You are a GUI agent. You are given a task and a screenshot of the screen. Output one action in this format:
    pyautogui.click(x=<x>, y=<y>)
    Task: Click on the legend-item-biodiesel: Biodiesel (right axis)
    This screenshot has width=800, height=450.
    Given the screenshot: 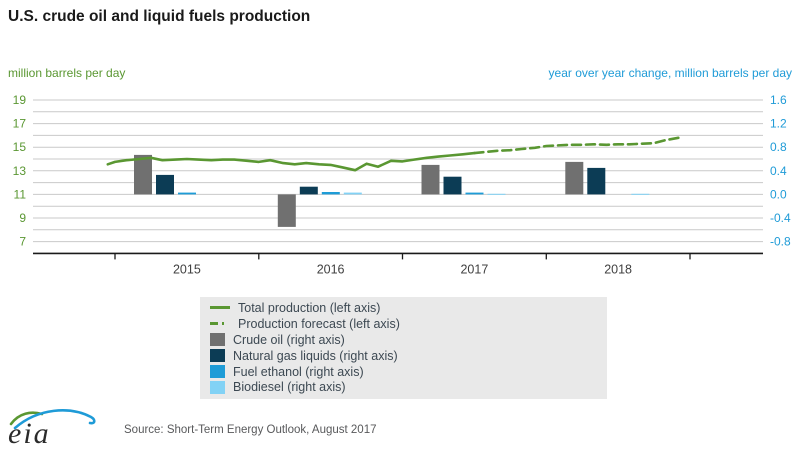 What is the action you would take?
    pyautogui.click(x=408, y=387)
    